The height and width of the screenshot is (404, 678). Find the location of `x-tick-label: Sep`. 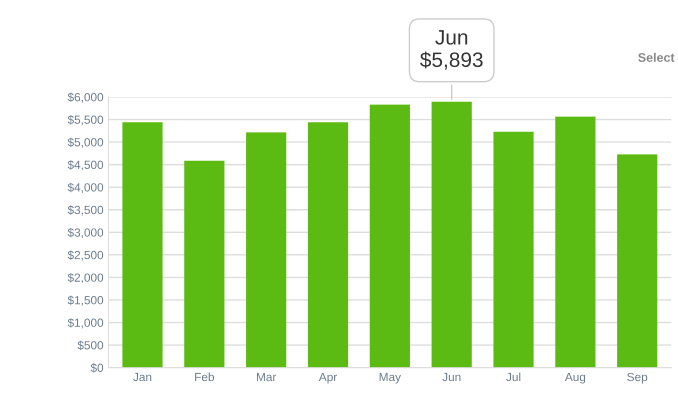

x-tick-label: Sep is located at coordinates (637, 378).